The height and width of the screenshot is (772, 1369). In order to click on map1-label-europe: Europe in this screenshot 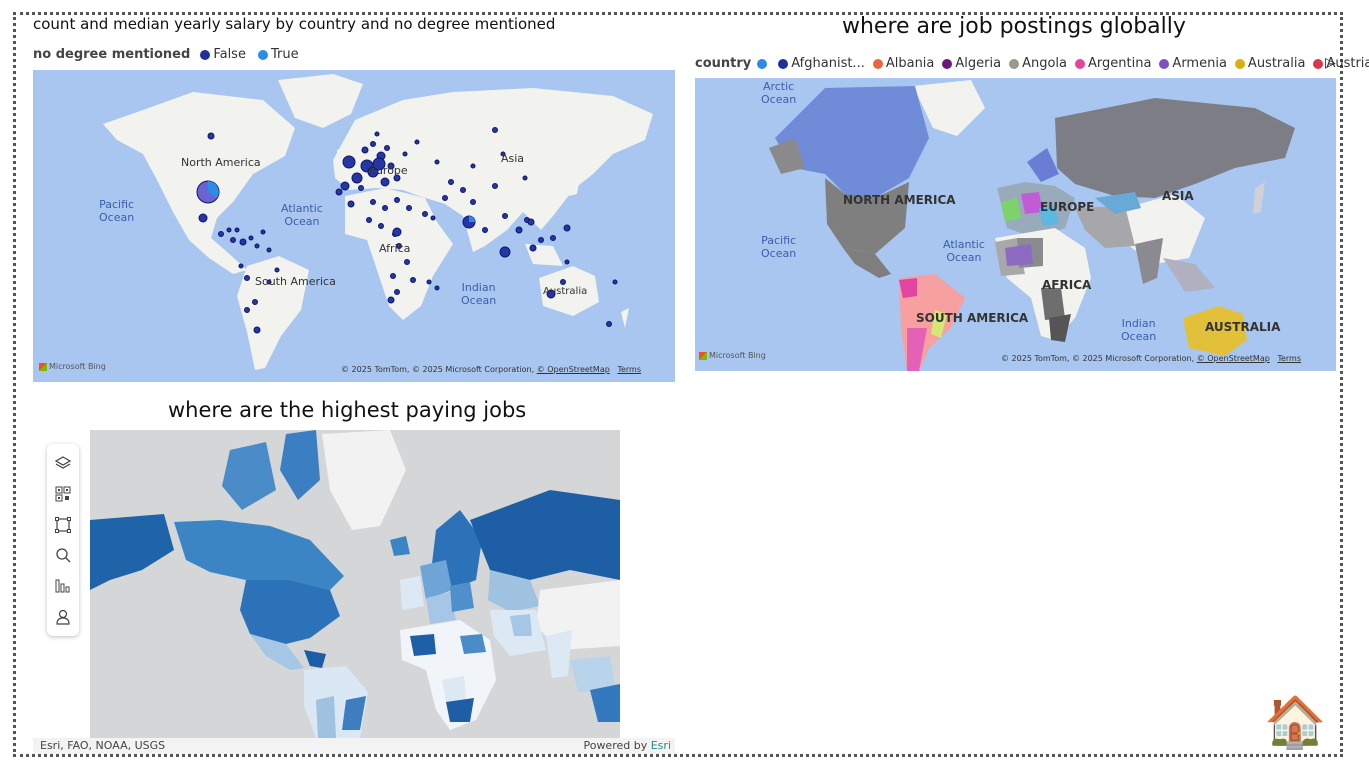, I will do `click(388, 170)`.